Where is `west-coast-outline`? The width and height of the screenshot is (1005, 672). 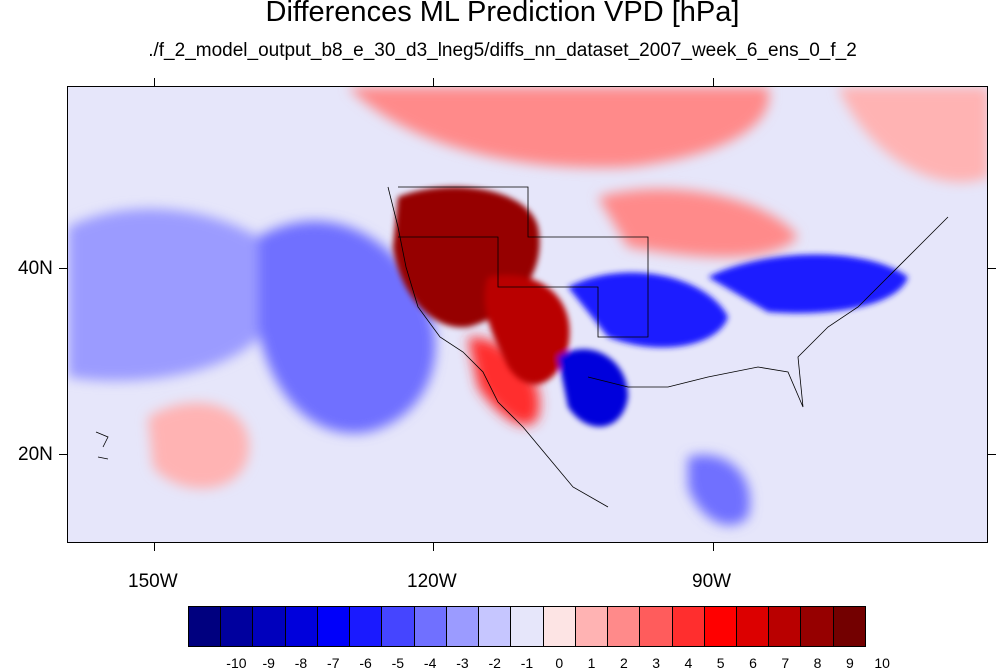 west-coast-outline is located at coordinates (498, 347).